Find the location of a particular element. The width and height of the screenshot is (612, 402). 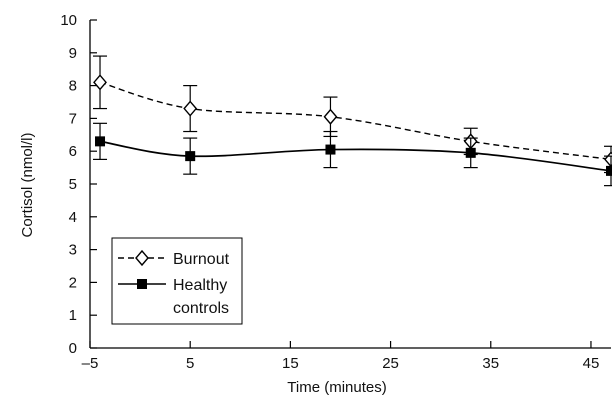

legend-box is located at coordinates (177, 281).